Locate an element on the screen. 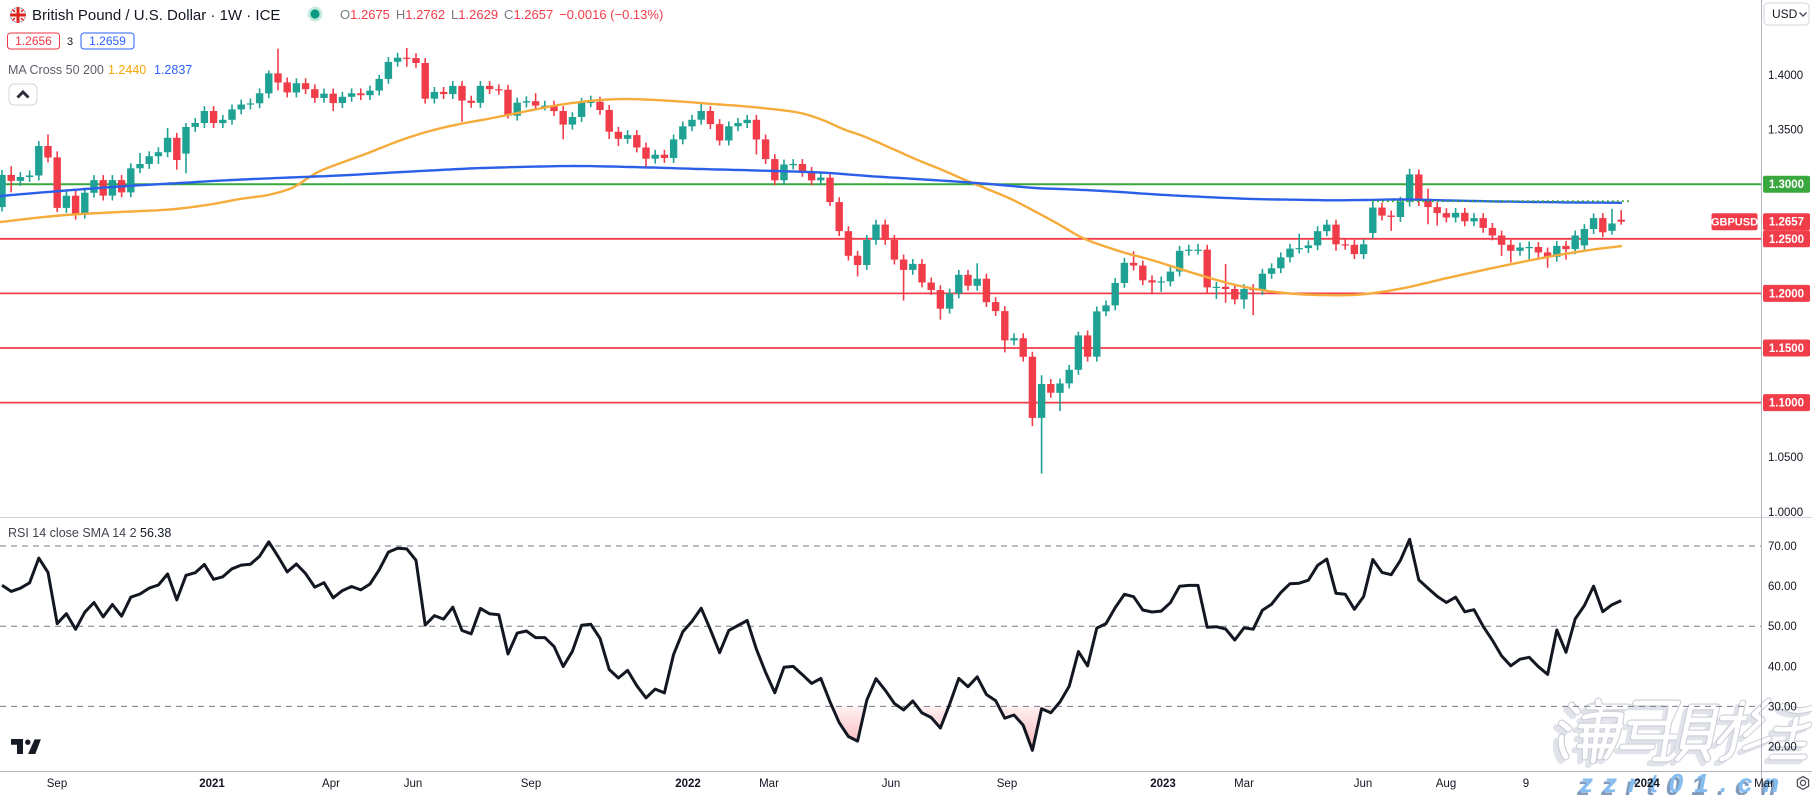 The height and width of the screenshot is (795, 1812). svg-text: Apr is located at coordinates (331, 784).